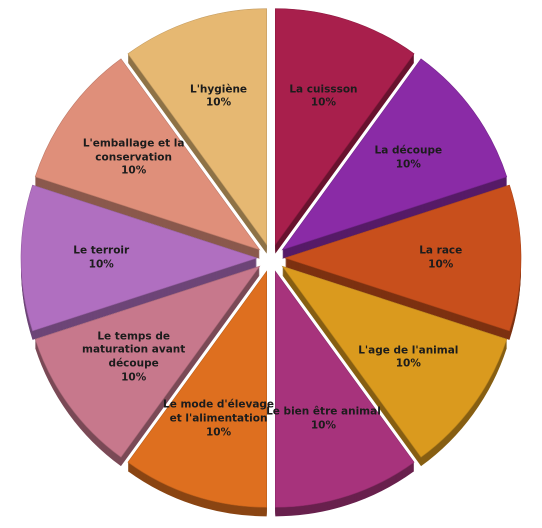 The width and height of the screenshot is (542, 528). I want to click on category-label: Le mode d'élevage et l'alimentation, so click(219, 411).